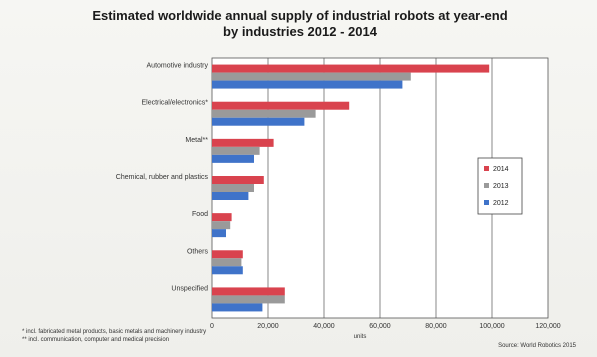  I want to click on x-tick-label: 100,000, so click(491, 326).